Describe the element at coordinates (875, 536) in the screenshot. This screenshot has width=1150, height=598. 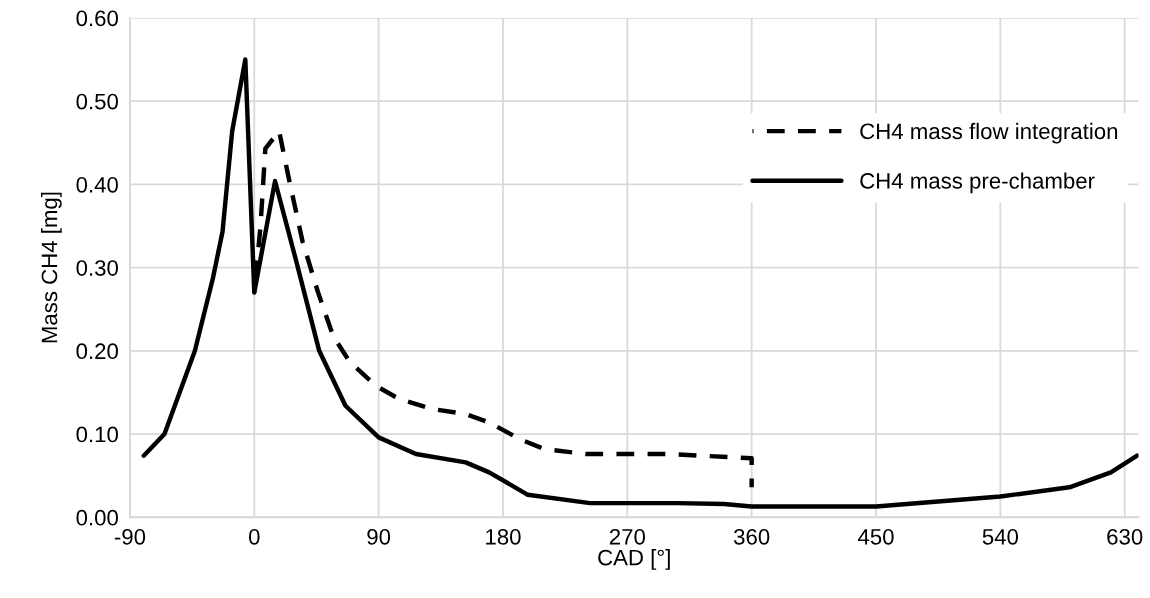
I see `x-tick-label: 450` at that location.